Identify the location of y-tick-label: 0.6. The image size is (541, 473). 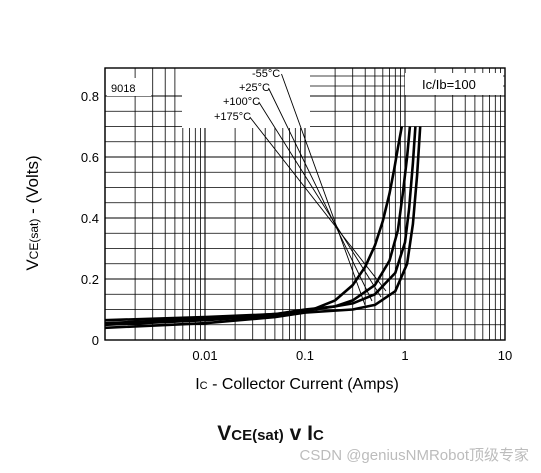
(90, 157).